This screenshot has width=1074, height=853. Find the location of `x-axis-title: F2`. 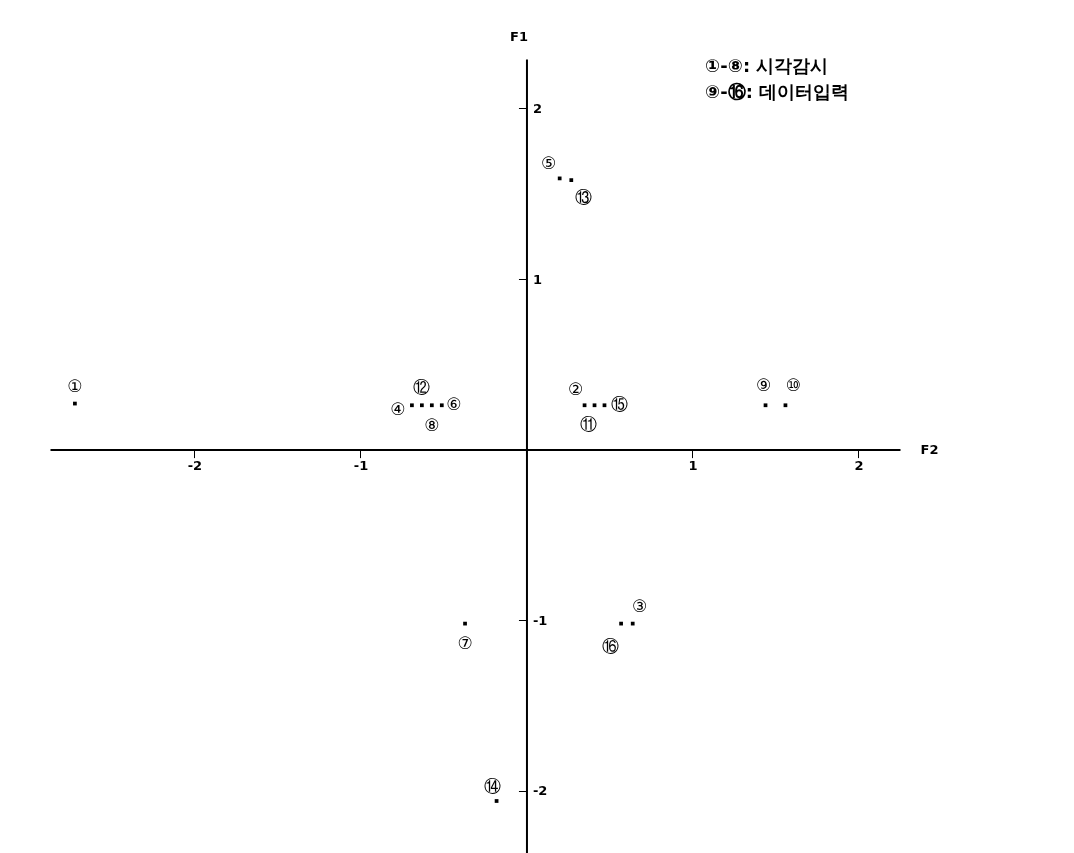

x-axis-title: F2 is located at coordinates (929, 450).